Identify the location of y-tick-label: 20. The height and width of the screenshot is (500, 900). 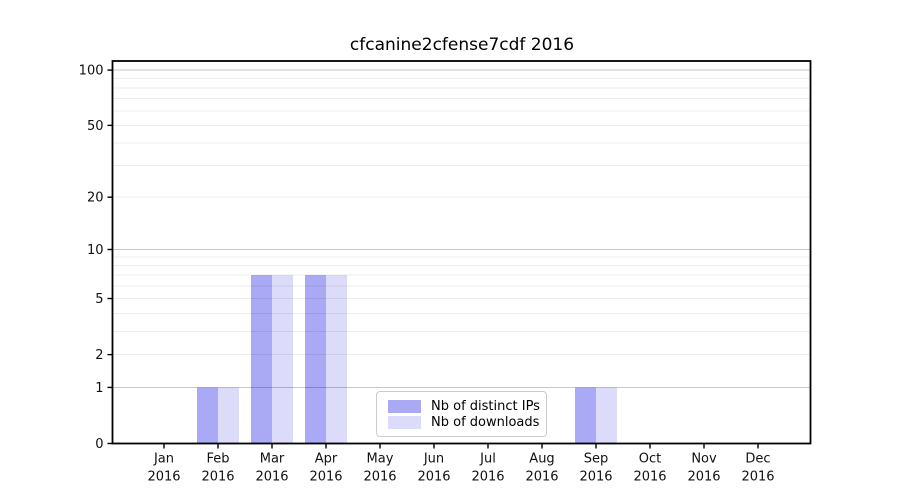
(95, 198).